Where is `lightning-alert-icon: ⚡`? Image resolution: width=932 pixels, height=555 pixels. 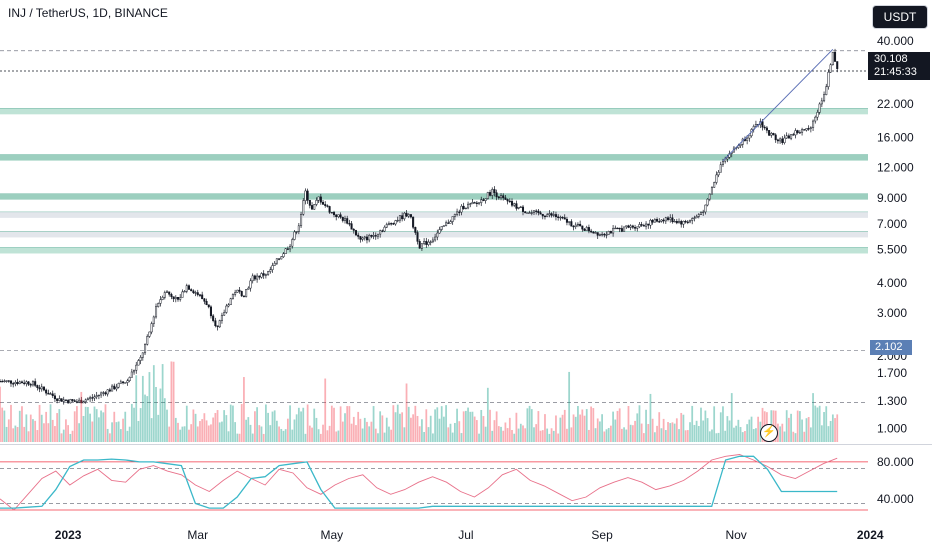
lightning-alert-icon: ⚡ is located at coordinates (769, 433).